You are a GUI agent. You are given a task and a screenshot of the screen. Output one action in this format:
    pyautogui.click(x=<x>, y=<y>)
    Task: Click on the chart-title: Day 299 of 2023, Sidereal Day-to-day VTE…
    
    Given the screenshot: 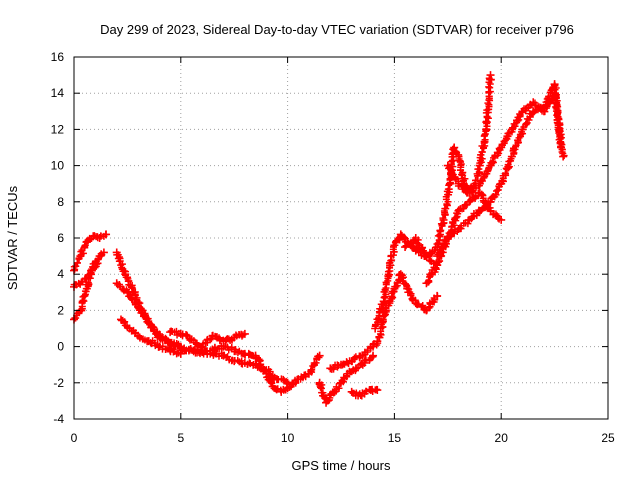 What is the action you would take?
    pyautogui.click(x=337, y=29)
    